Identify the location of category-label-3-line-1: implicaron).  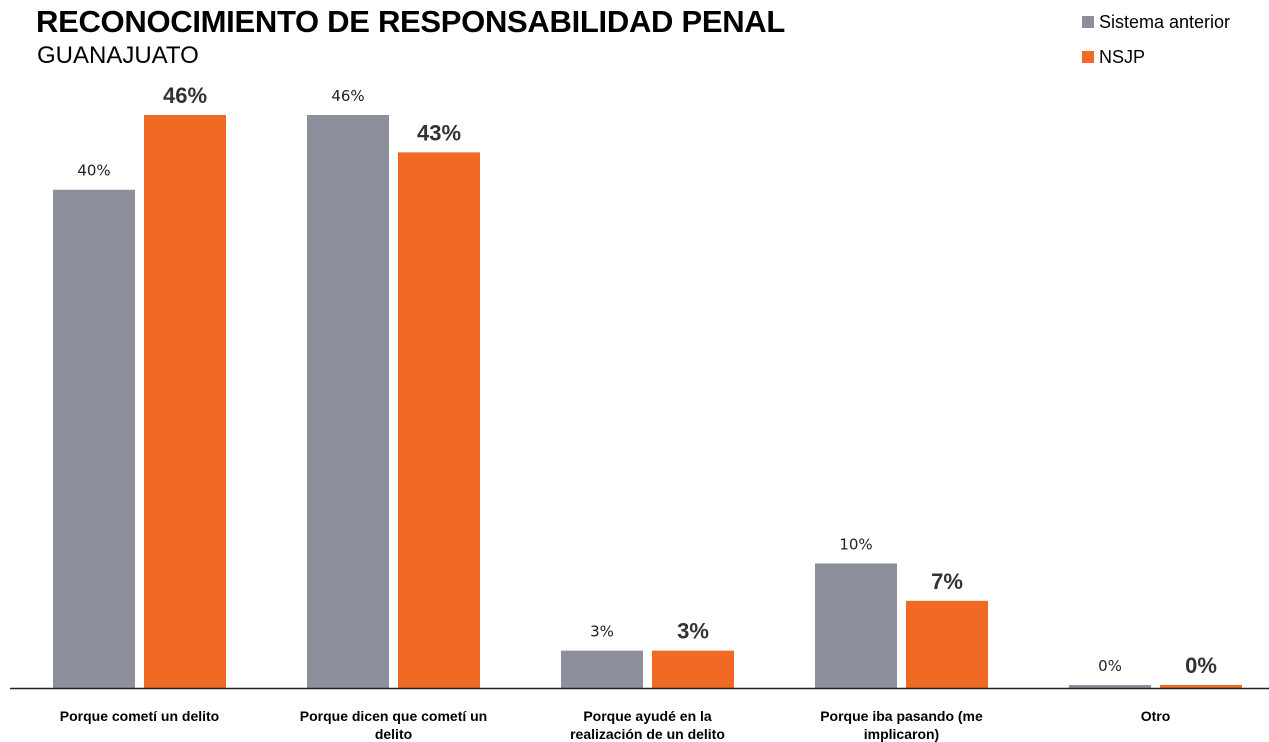
(901, 734).